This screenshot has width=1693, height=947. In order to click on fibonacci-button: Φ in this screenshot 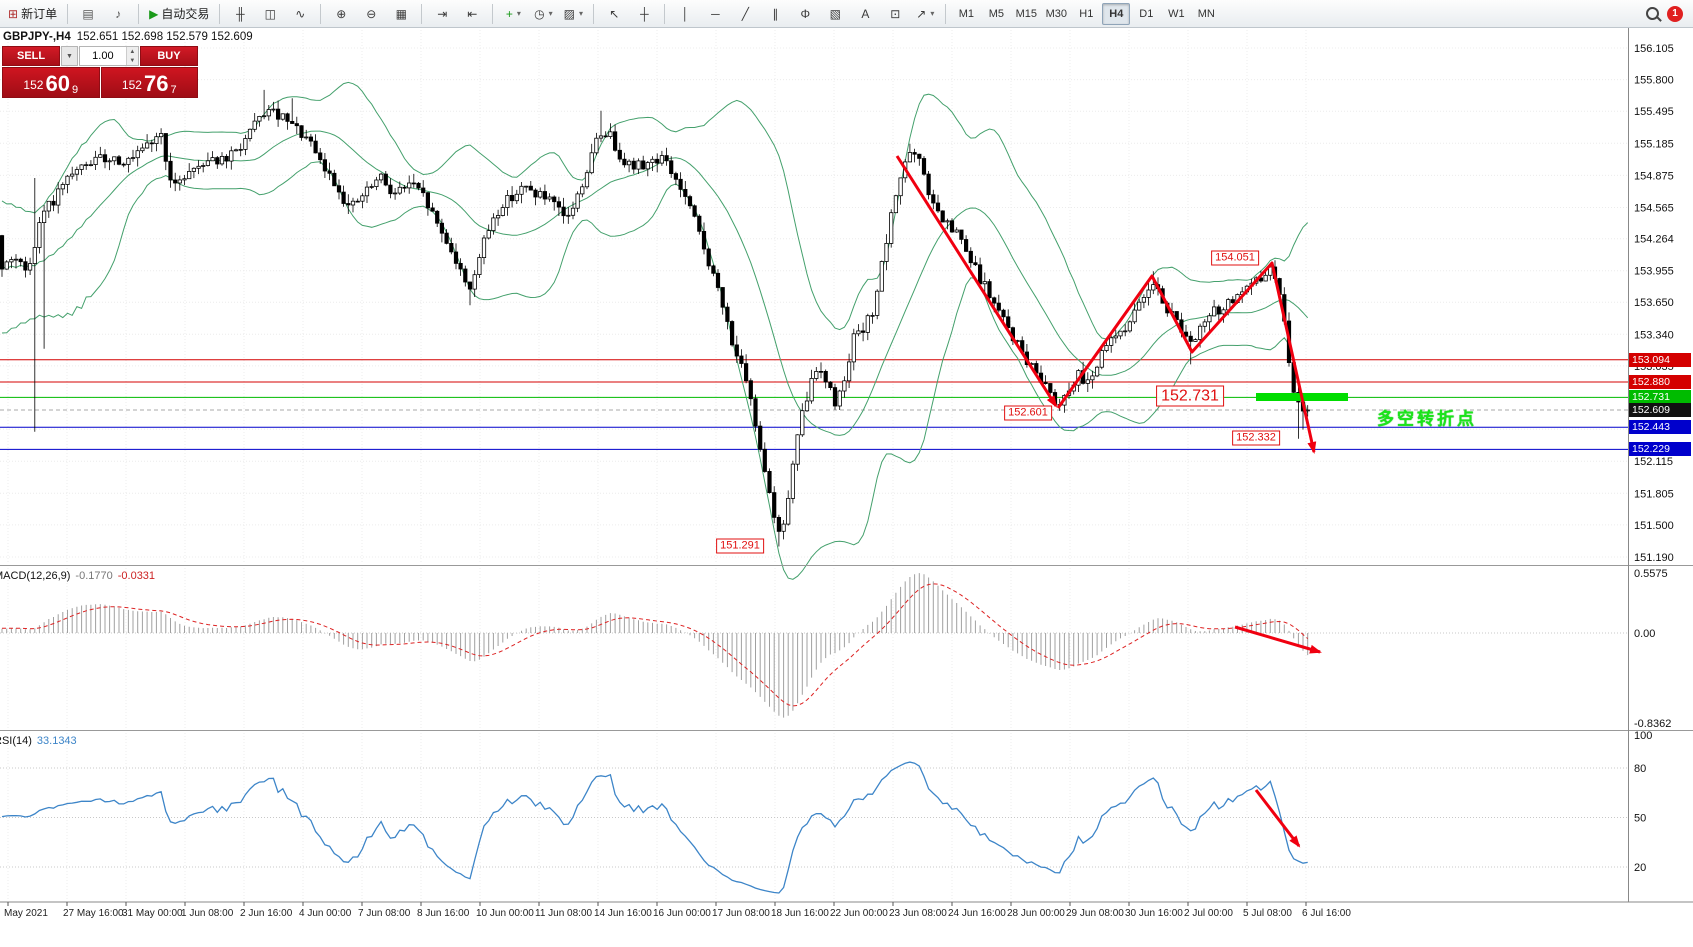, I will do `click(805, 14)`.